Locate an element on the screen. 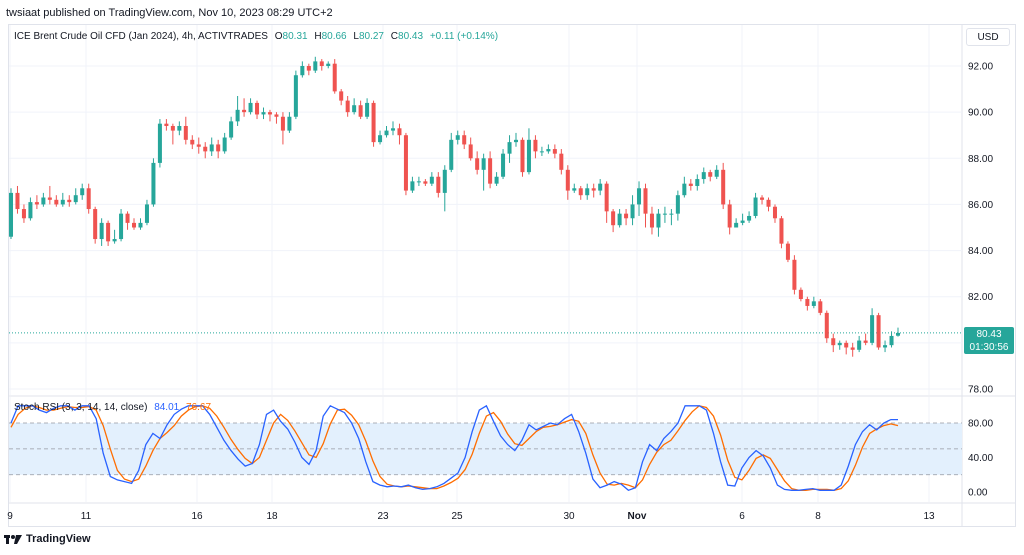 The width and height of the screenshot is (1024, 555). time-tick-label: 18 is located at coordinates (272, 516).